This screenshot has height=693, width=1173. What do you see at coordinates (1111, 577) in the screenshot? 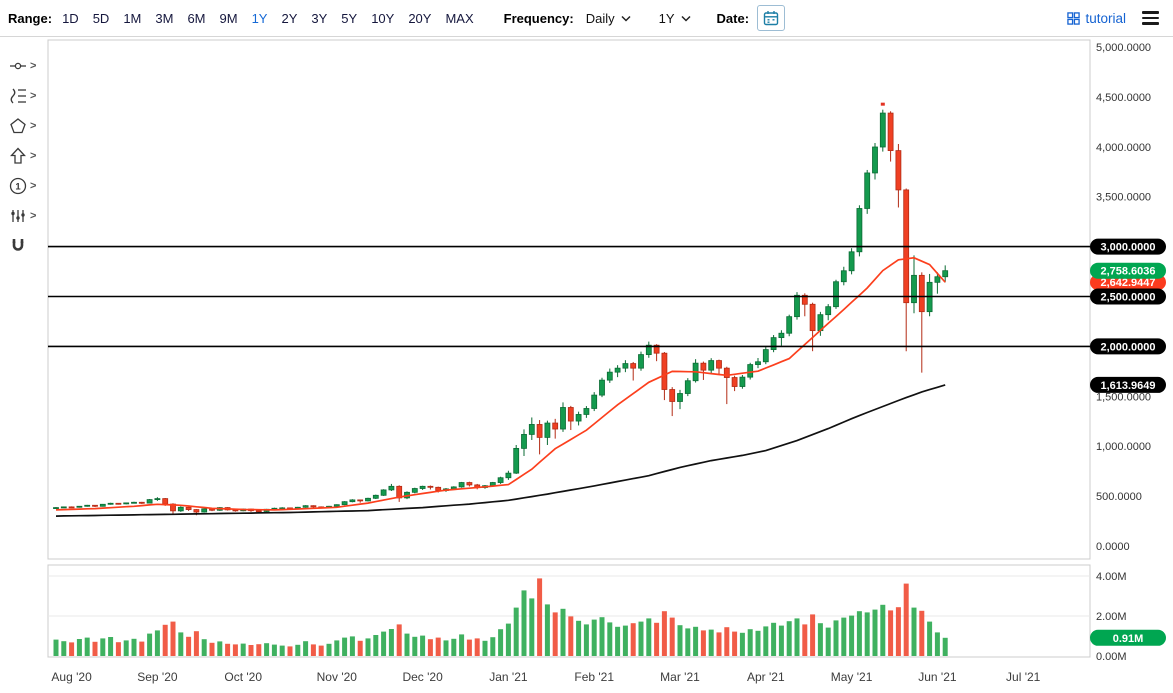
I see `volume-axis-tick: 4.00M` at bounding box center [1111, 577].